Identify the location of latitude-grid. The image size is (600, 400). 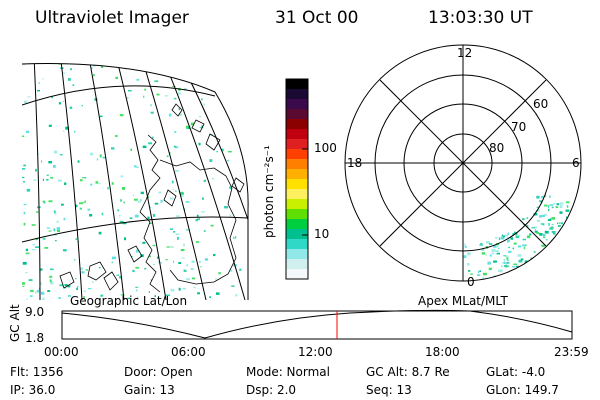
(135, 164).